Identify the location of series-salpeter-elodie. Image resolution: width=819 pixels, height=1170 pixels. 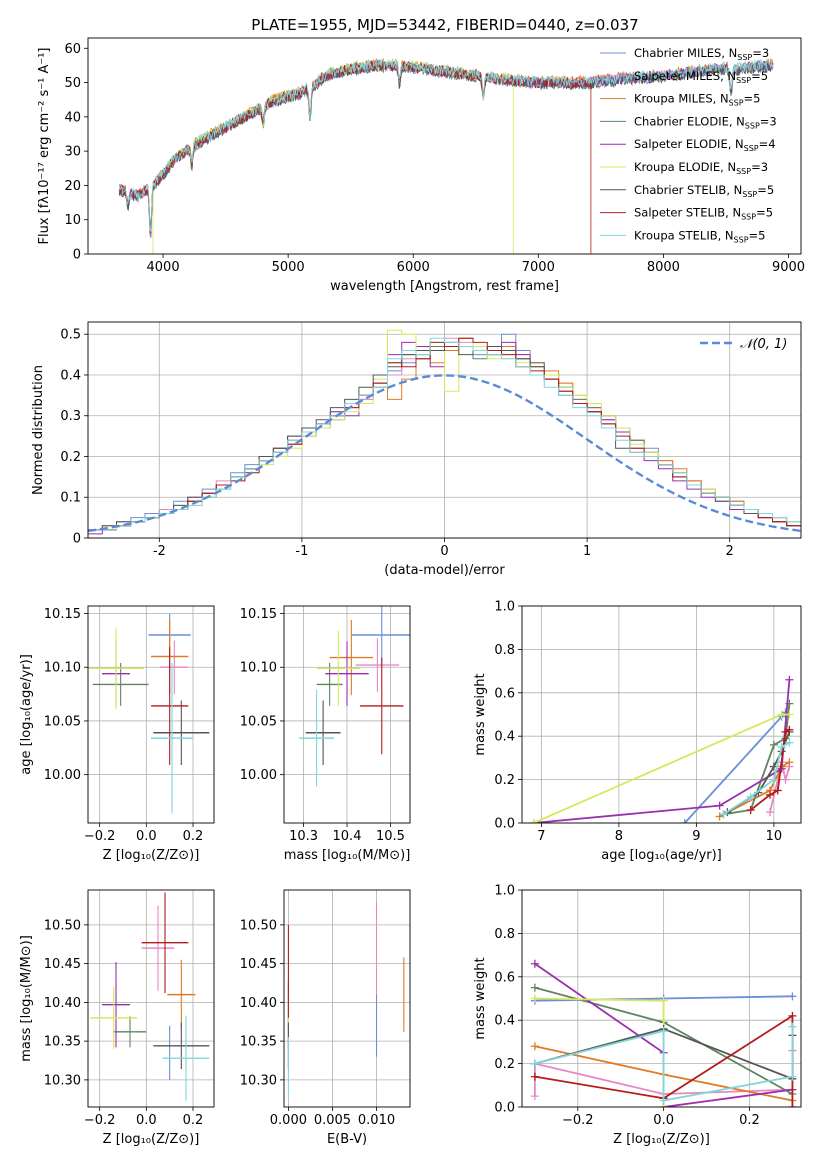
(661, 749).